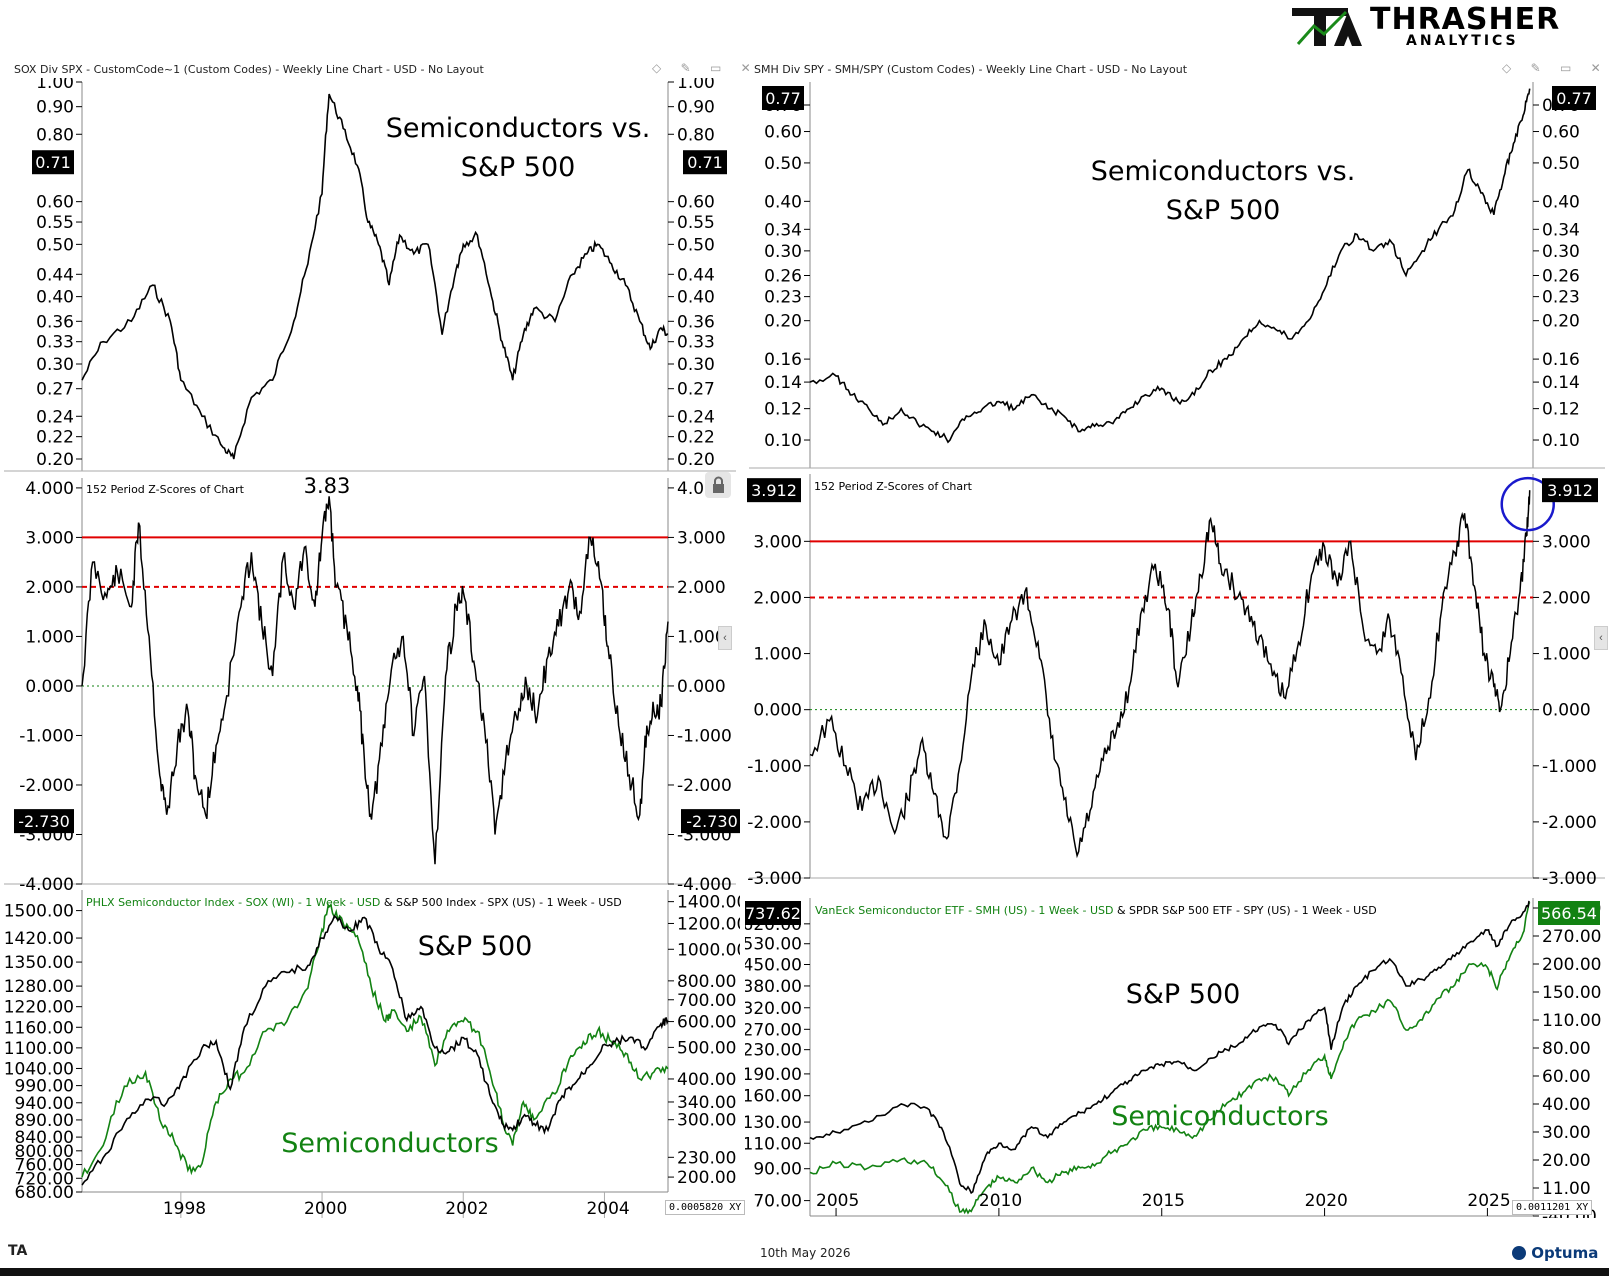  I want to click on right-ratio-line, so click(1170, 266).